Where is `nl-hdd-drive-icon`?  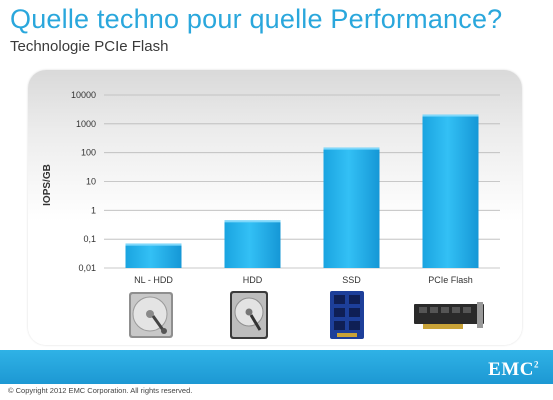 nl-hdd-drive-icon is located at coordinates (151, 315).